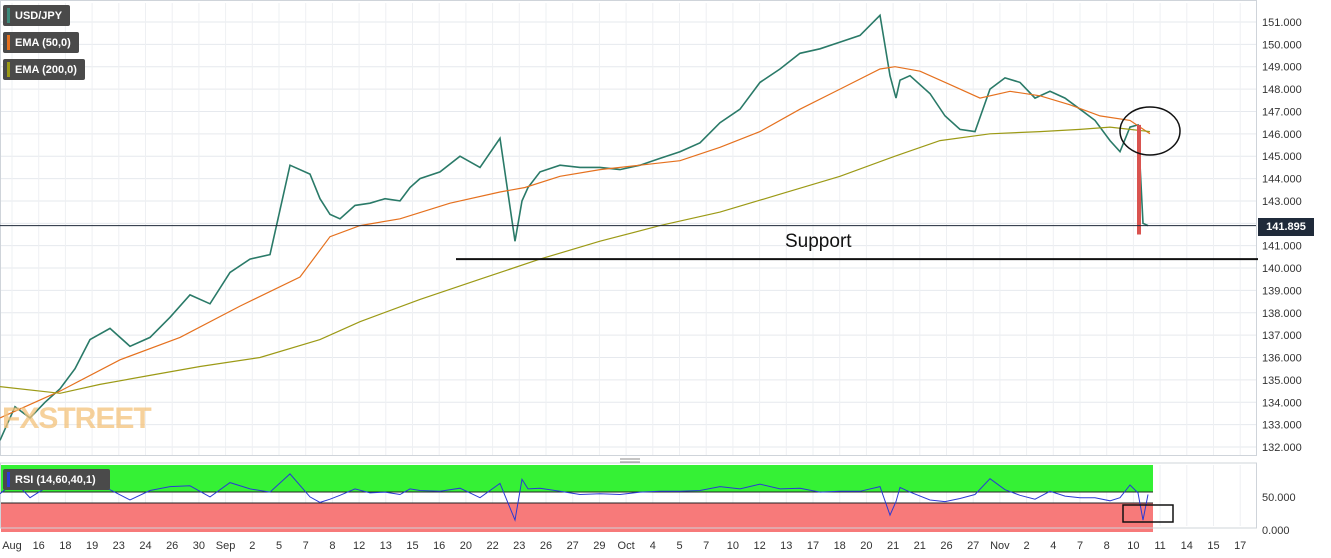 The height and width of the screenshot is (558, 1331). What do you see at coordinates (1139, 179) in the screenshot?
I see `drop-candle` at bounding box center [1139, 179].